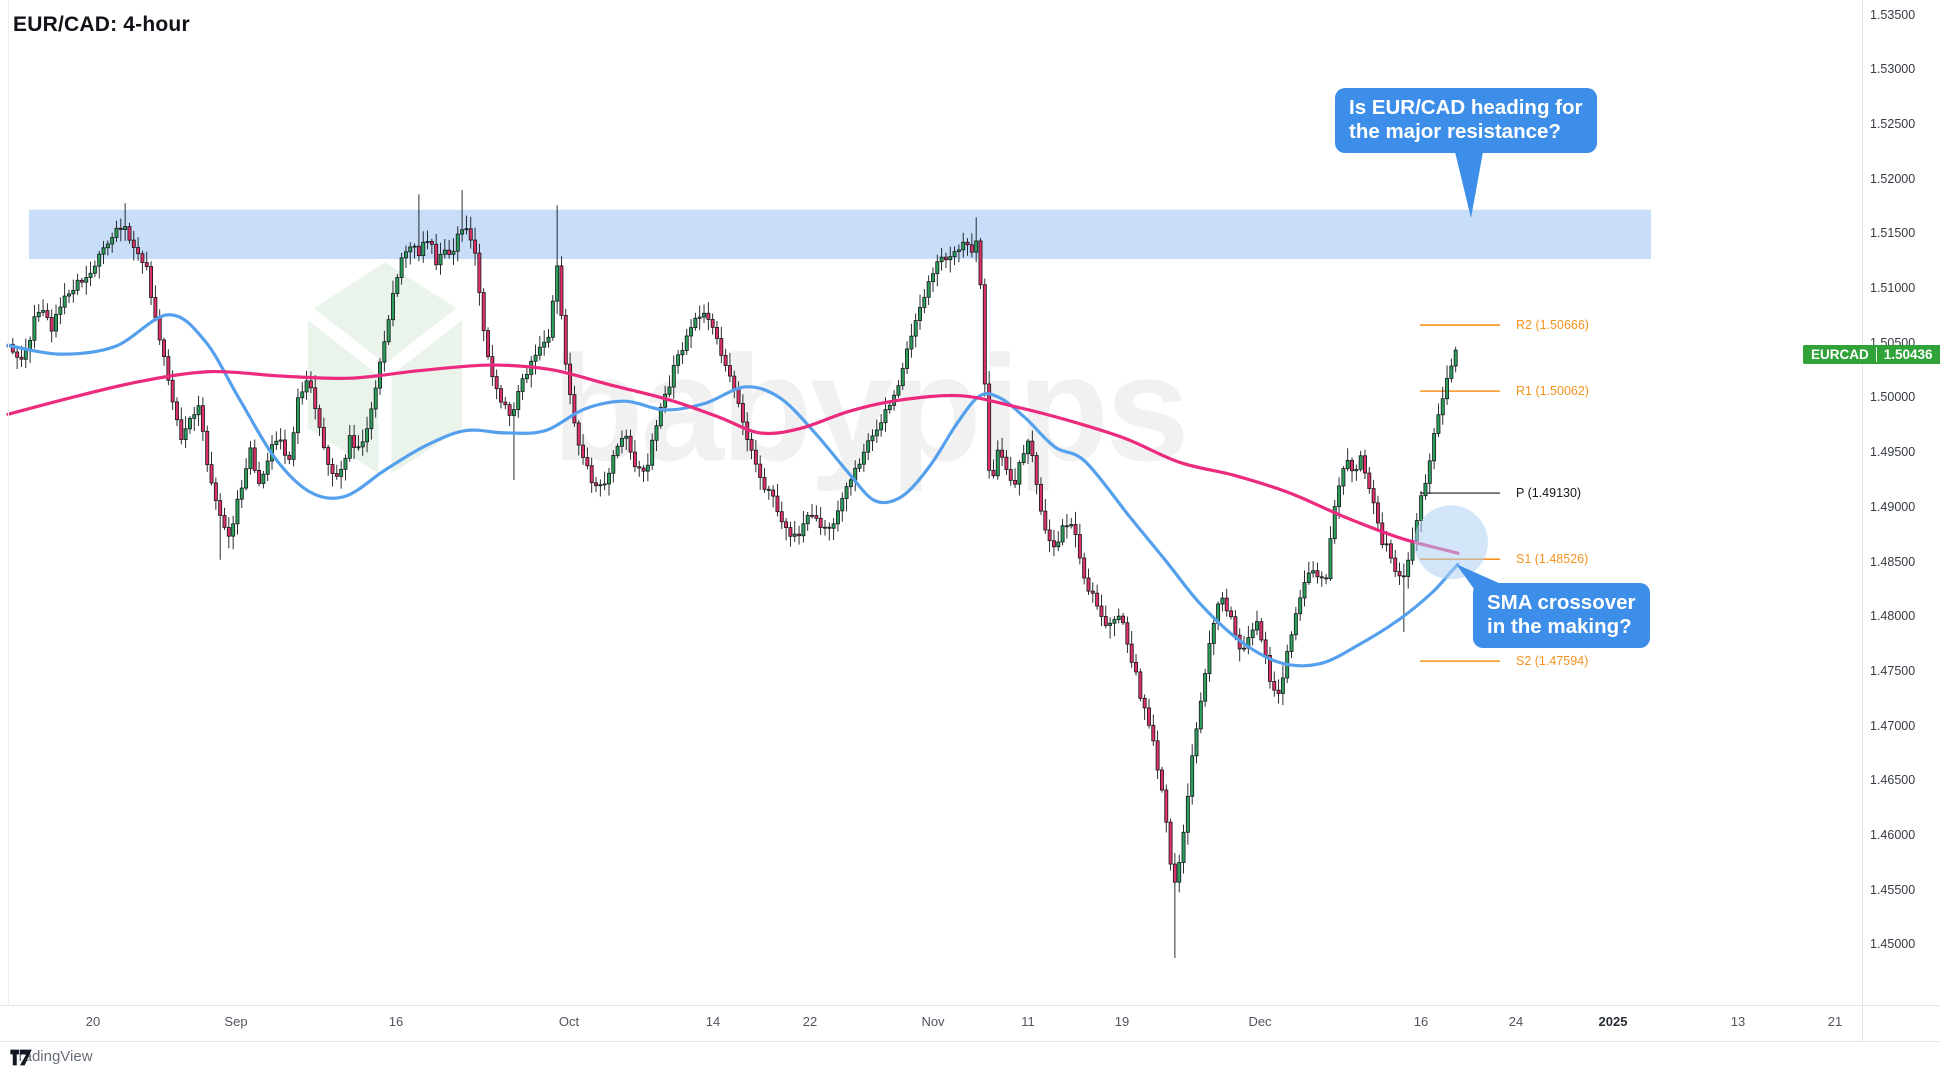  Describe the element at coordinates (1613, 1021) in the screenshot. I see `time-axis-label: 2025` at that location.